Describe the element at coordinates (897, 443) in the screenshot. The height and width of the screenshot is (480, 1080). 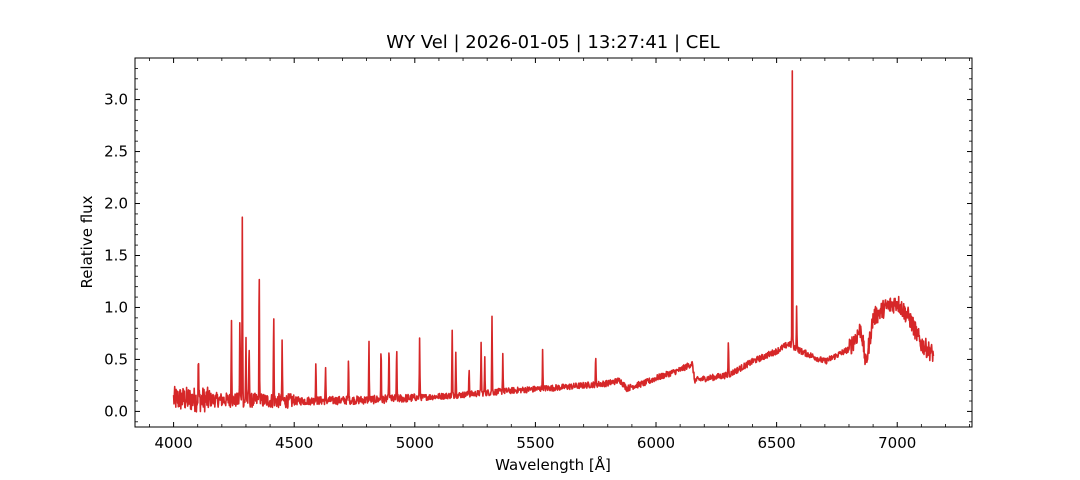
I see `x-tick-label: 7000` at that location.